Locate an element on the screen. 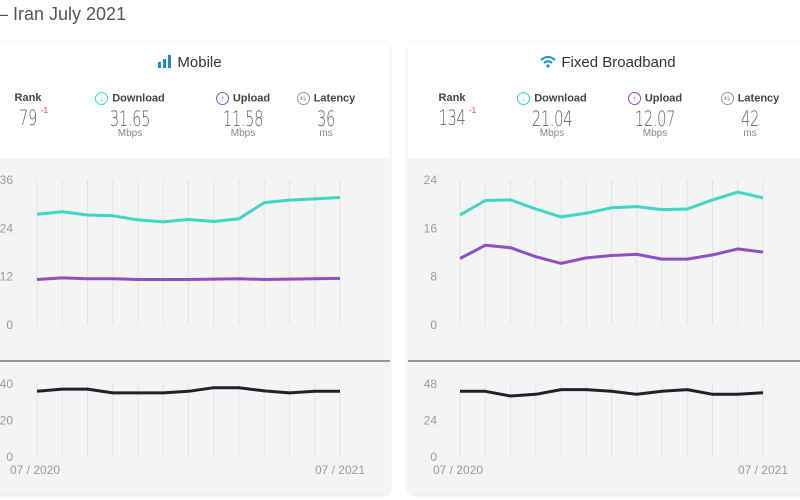 This screenshot has height=500, width=800. page-title: – Iran July 2021 is located at coordinates (63, 14).